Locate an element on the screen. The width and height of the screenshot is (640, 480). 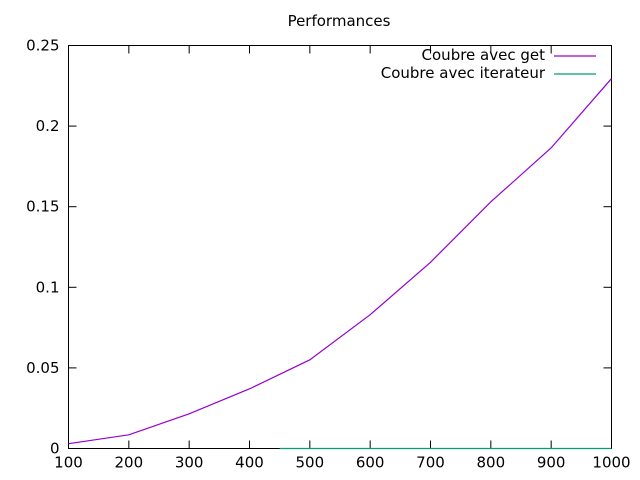
x-tick-label: 1000 is located at coordinates (611, 463).